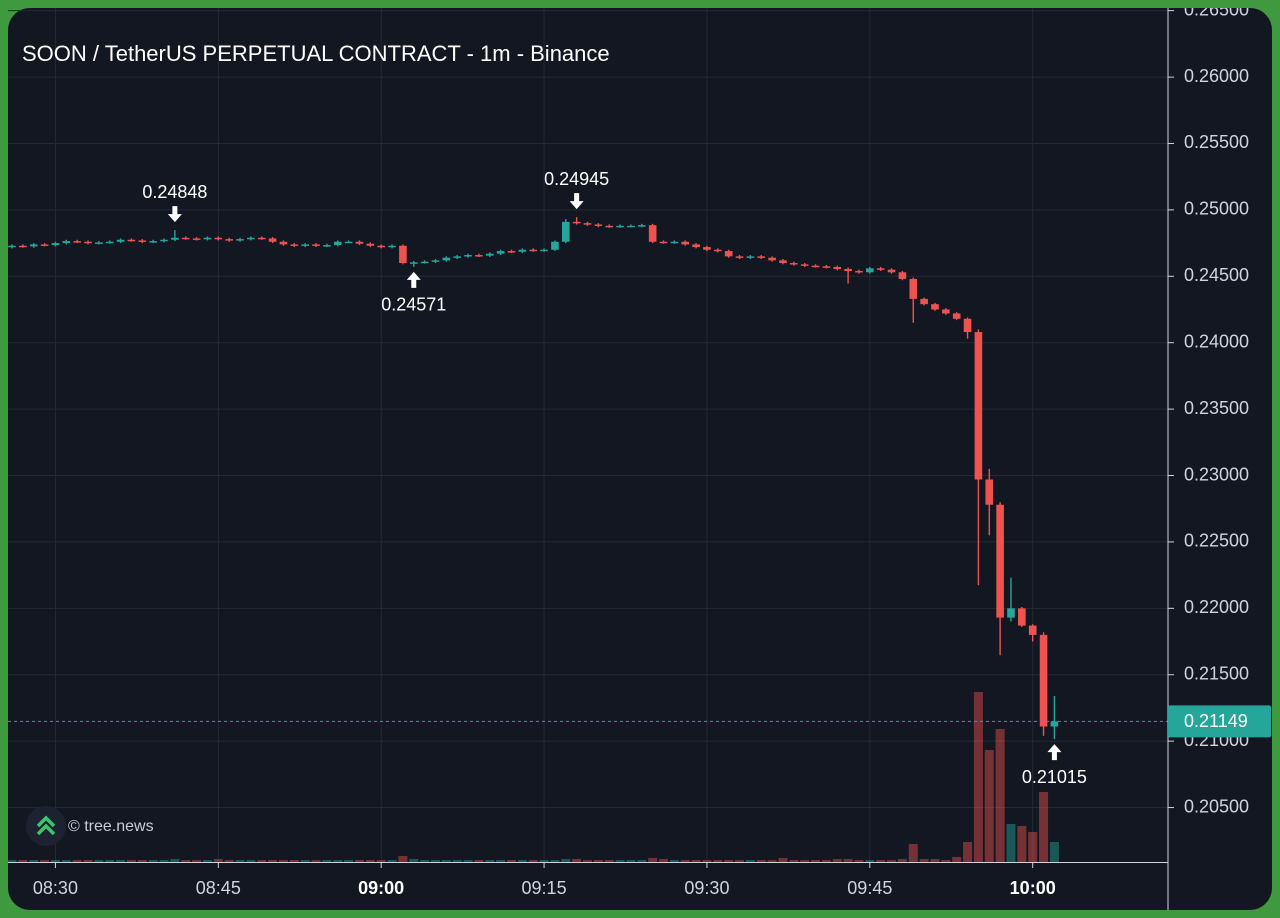 The height and width of the screenshot is (918, 1280). I want to click on low-label: 0.24571, so click(413, 305).